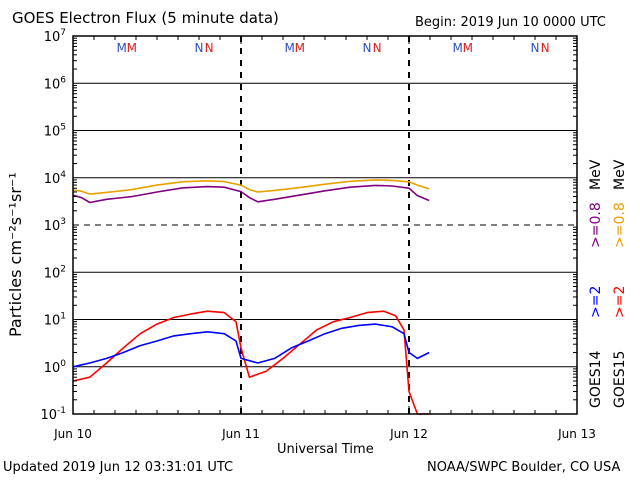  Describe the element at coordinates (596, 174) in the screenshot. I see `legend-goes14-mev-unit: MeV` at that location.